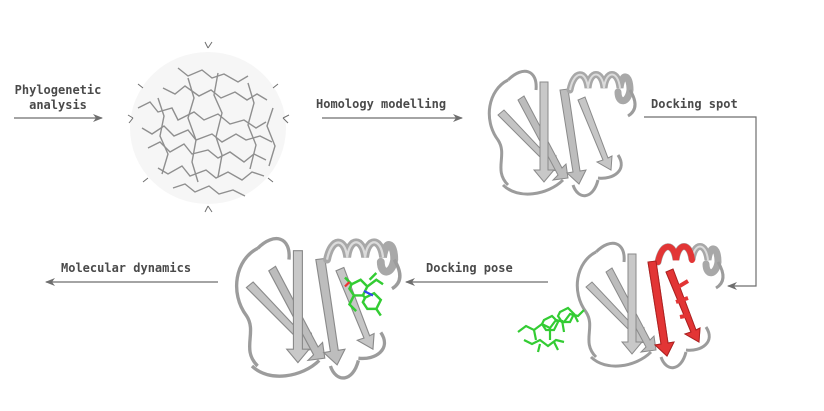  I want to click on label-phylogenetic-analysis: Phylogenetic analysis, so click(58, 98).